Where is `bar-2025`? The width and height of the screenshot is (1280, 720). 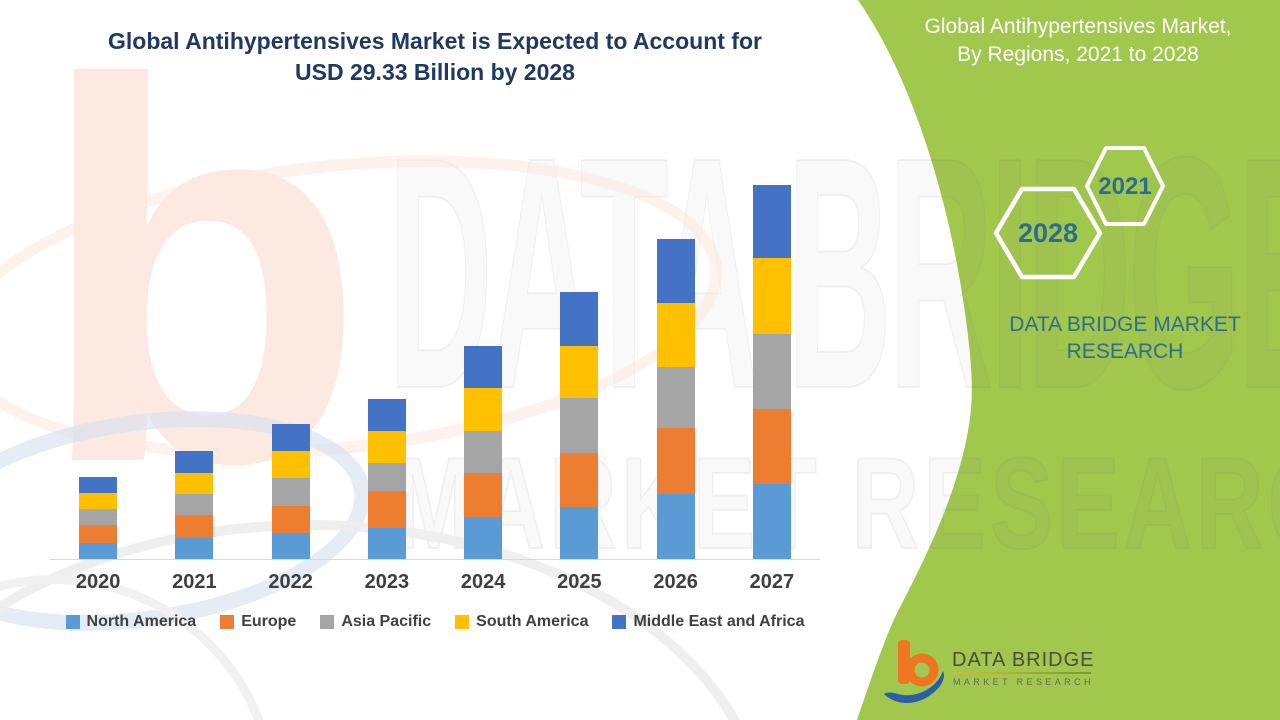
bar-2025 is located at coordinates (579, 425).